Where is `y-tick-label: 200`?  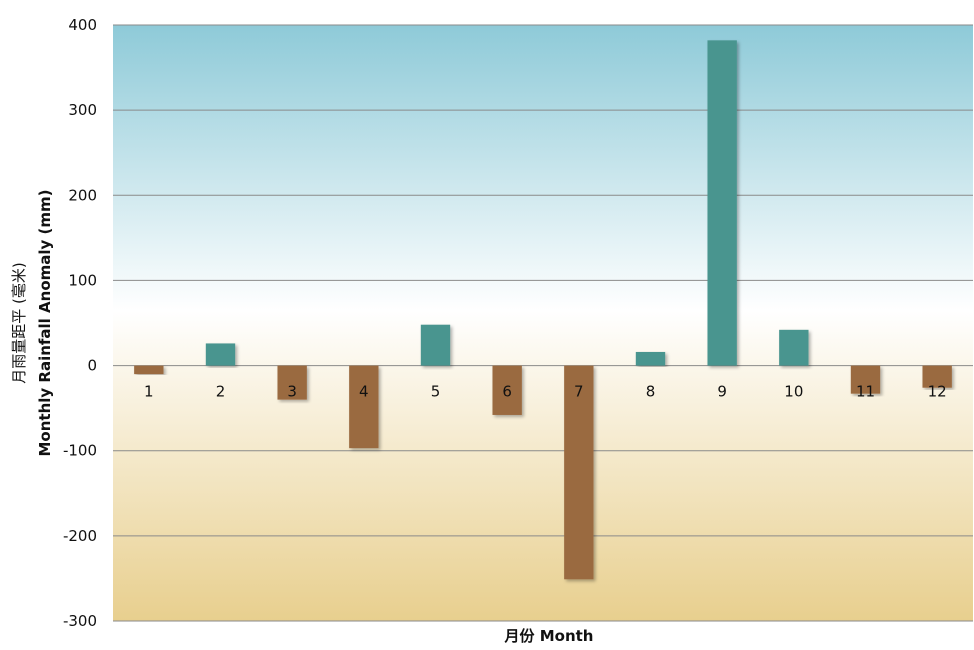
y-tick-label: 200 is located at coordinates (82, 195).